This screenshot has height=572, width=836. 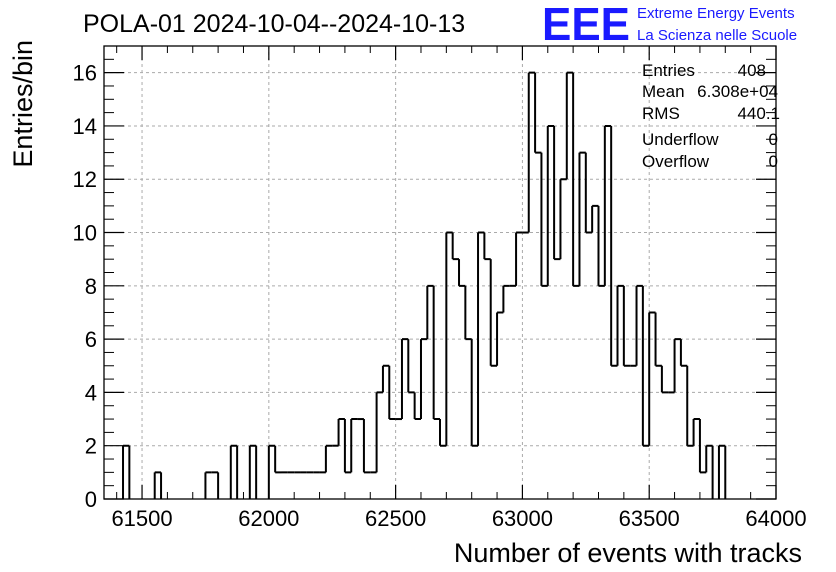 I want to click on stats-entries-label: Entries, so click(x=668, y=70).